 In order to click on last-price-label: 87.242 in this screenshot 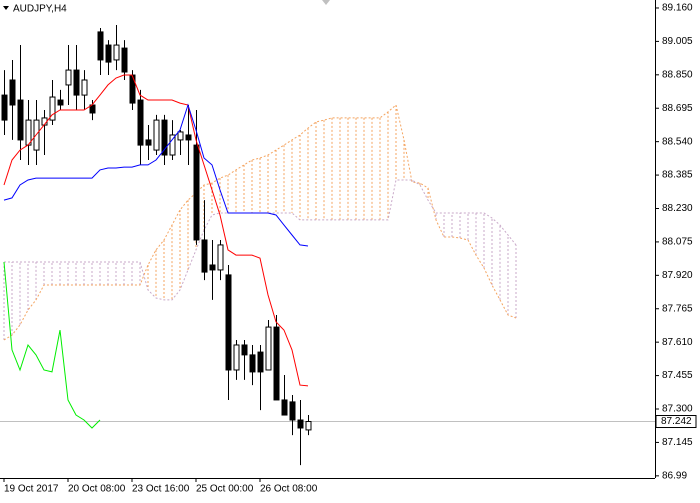, I will do `click(676, 421)`.